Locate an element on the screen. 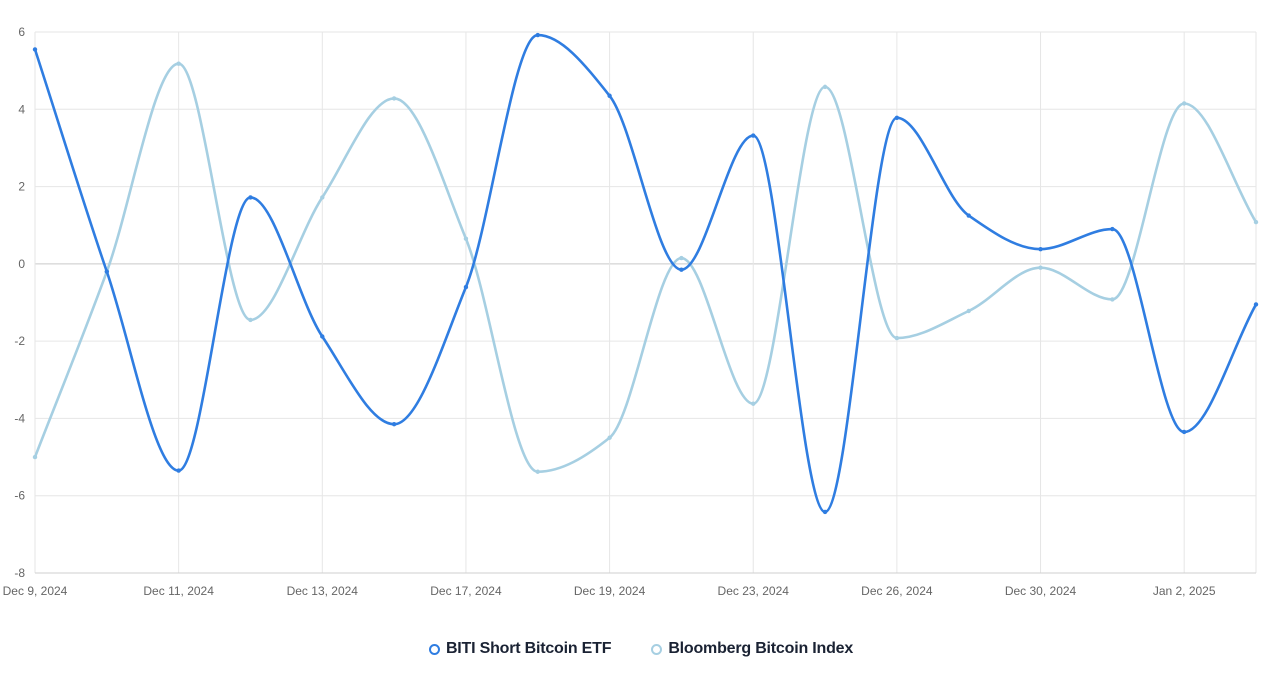  legend-item-biti: BITI Short Bitcoin ETF is located at coordinates (520, 649).